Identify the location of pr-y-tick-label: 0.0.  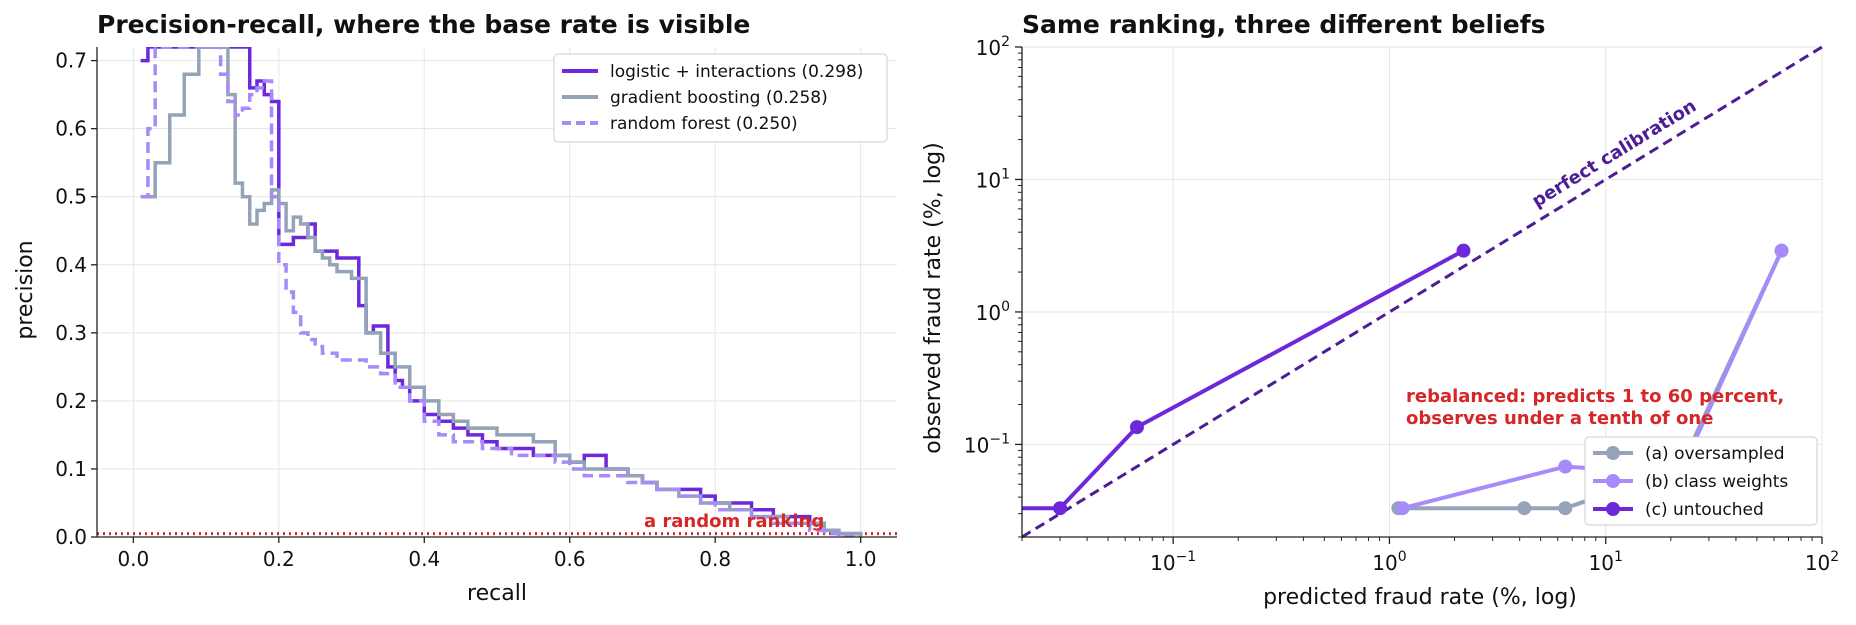
(71, 537).